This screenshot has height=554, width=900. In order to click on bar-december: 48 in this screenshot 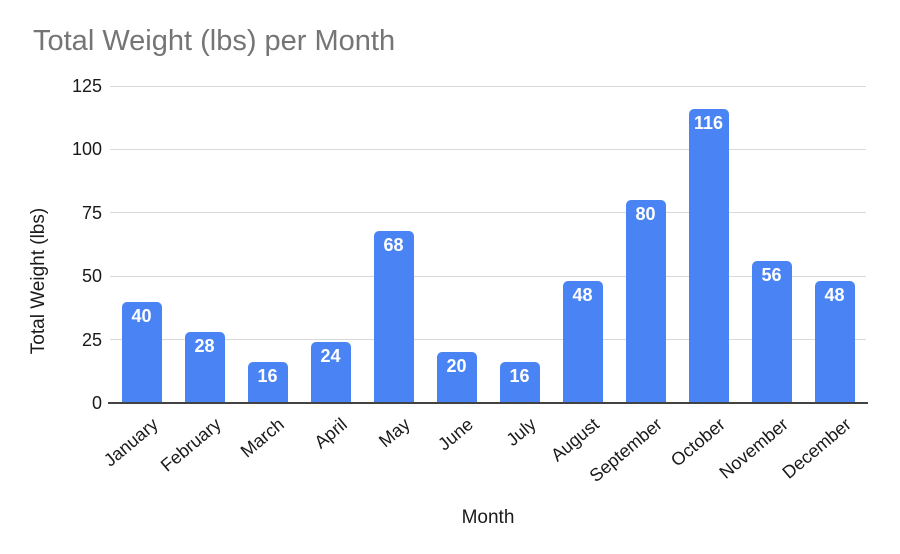, I will do `click(834, 342)`.